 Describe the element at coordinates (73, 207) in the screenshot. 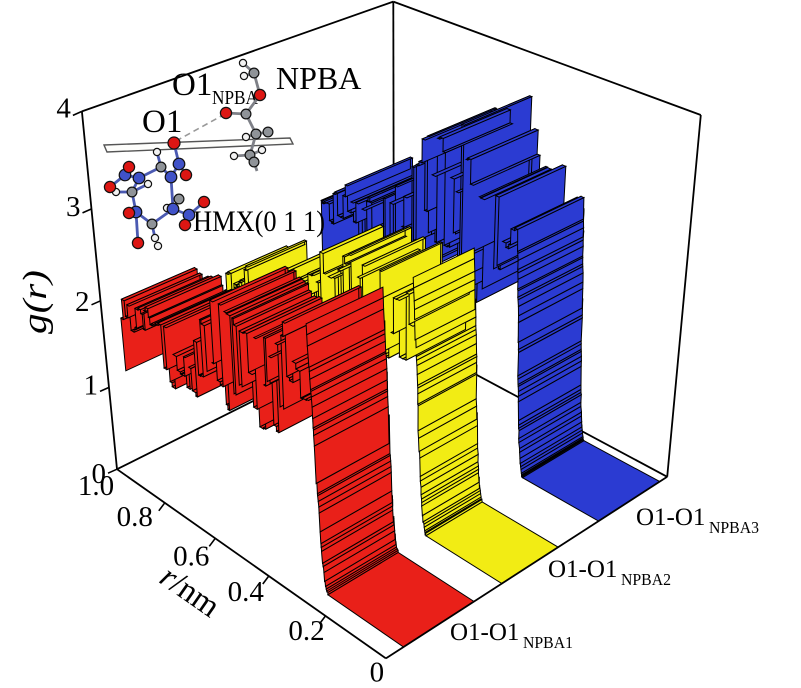

I see `svg-text: 3` at that location.